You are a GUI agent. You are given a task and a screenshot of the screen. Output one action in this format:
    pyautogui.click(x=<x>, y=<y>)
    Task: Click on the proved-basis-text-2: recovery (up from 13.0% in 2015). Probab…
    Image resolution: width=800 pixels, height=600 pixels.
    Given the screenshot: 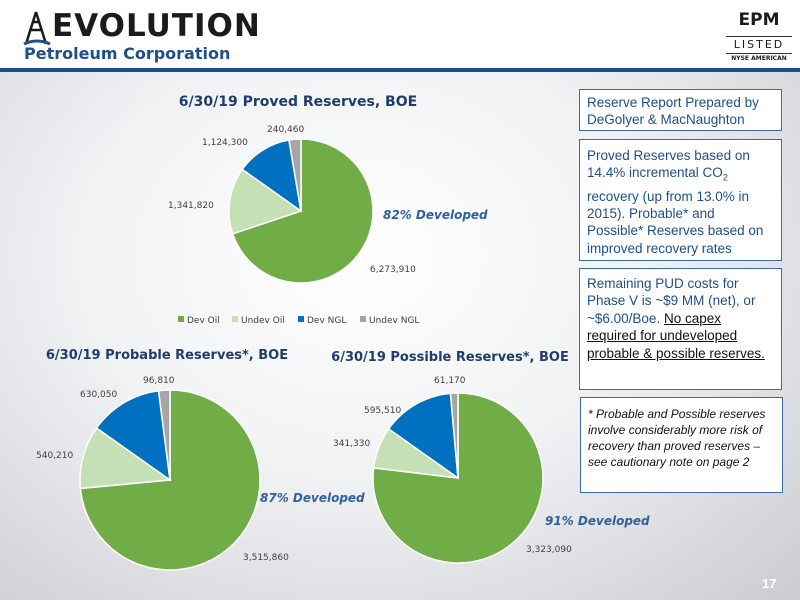 What is the action you would take?
    pyautogui.click(x=675, y=222)
    